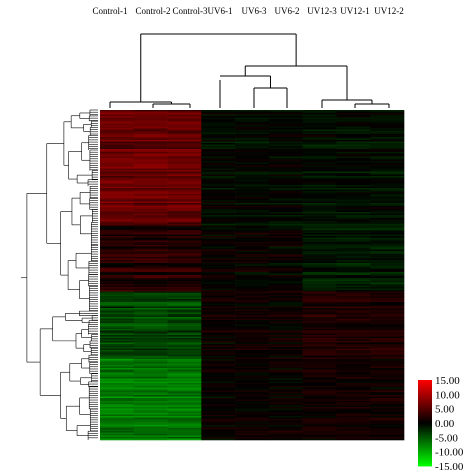 The image size is (474, 474). I want to click on legend-swatch, so click(425, 408).